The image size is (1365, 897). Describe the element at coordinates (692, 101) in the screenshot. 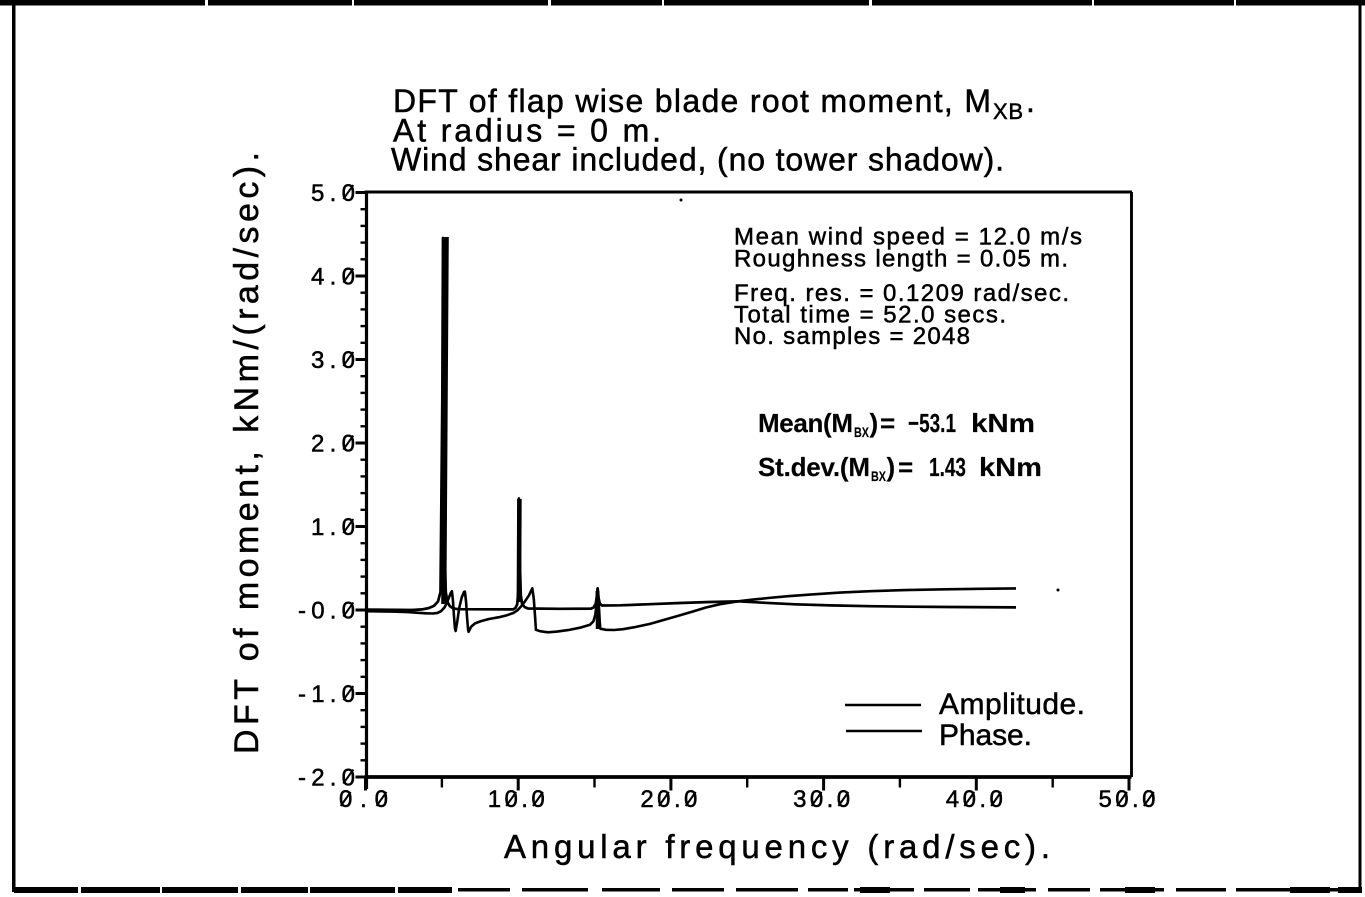

I see `svg-text:DFT of flap wise blade root mo: DFT of flap wise blade root moment, M` at that location.